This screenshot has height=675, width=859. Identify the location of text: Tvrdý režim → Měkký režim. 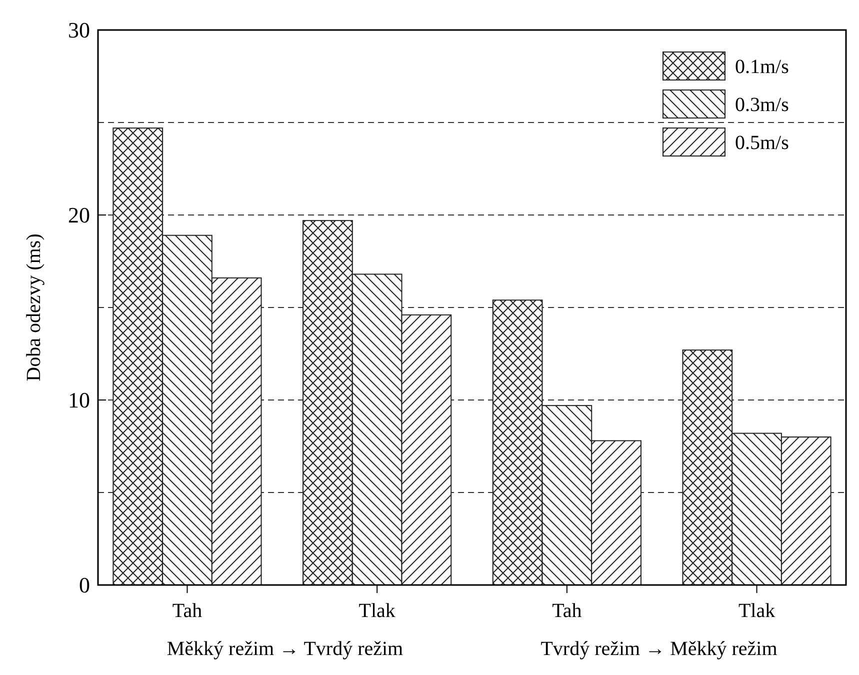
(659, 649).